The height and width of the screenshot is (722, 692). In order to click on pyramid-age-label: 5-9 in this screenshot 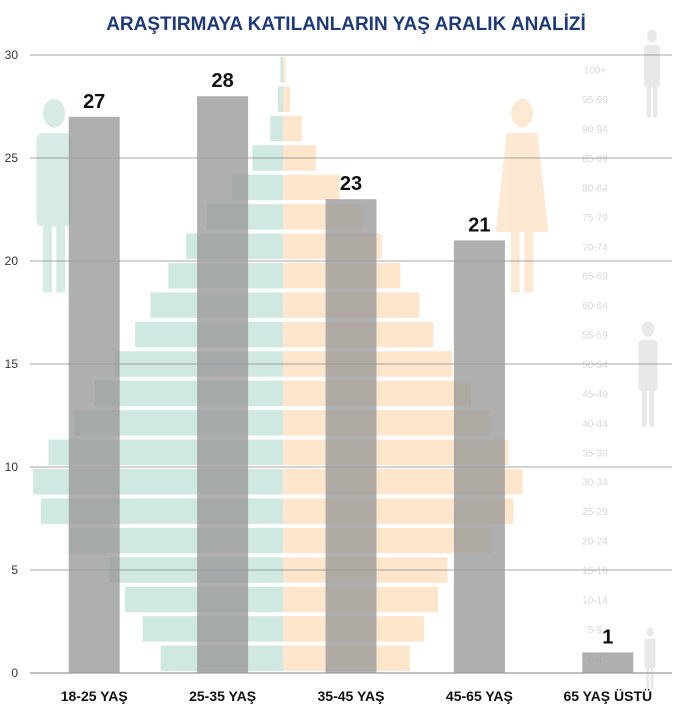, I will do `click(595, 630)`.